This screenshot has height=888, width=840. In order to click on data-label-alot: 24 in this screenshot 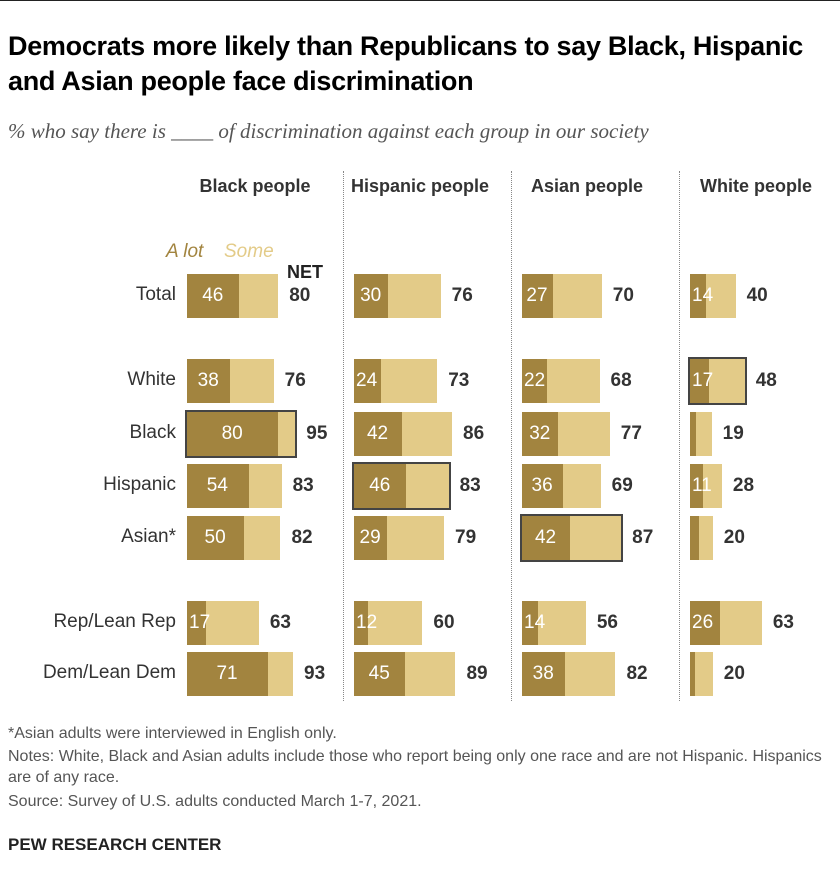, I will do `click(367, 380)`.